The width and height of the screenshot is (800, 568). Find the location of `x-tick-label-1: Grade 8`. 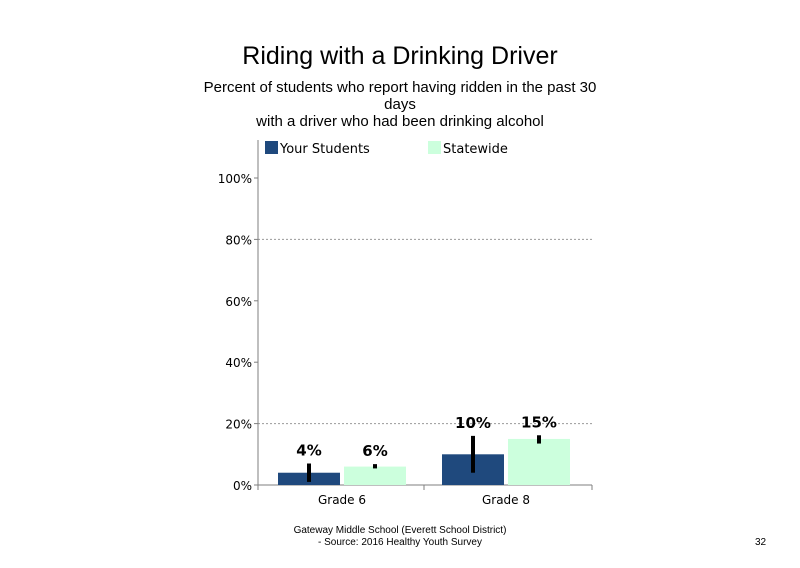

x-tick-label-1: Grade 8 is located at coordinates (506, 500).